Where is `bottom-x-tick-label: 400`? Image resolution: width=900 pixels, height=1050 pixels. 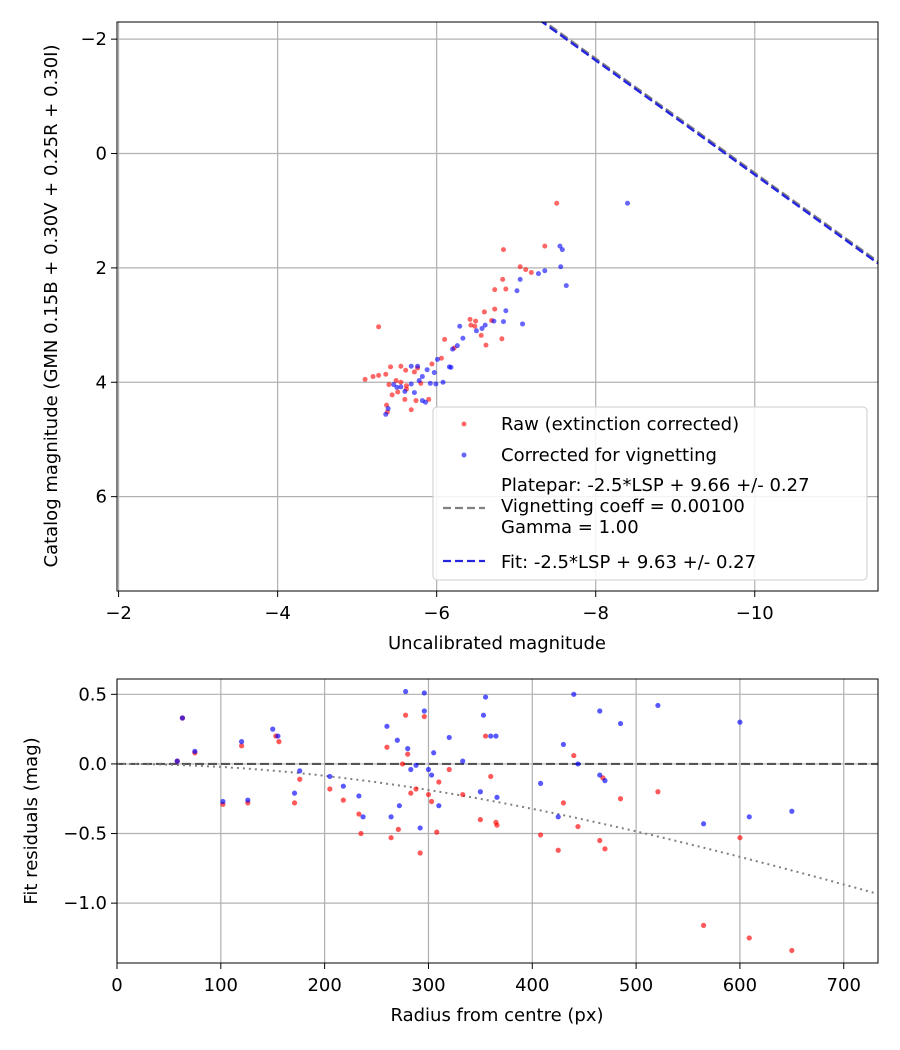 bottom-x-tick-label: 400 is located at coordinates (532, 985).